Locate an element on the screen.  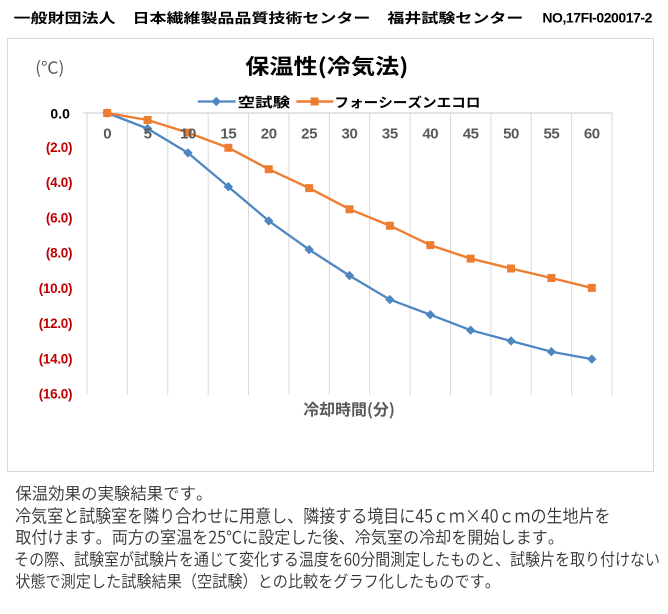
svg-text: 50 is located at coordinates (511, 133).